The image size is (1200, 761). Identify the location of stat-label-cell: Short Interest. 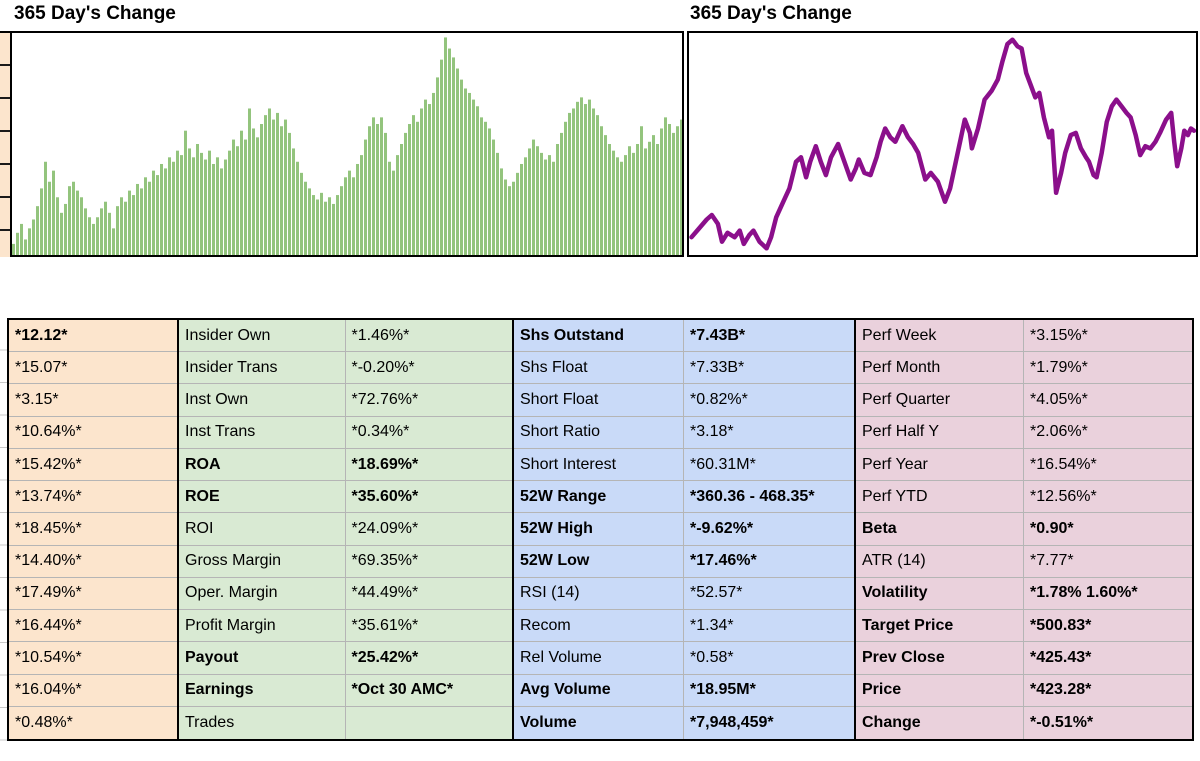
(599, 464).